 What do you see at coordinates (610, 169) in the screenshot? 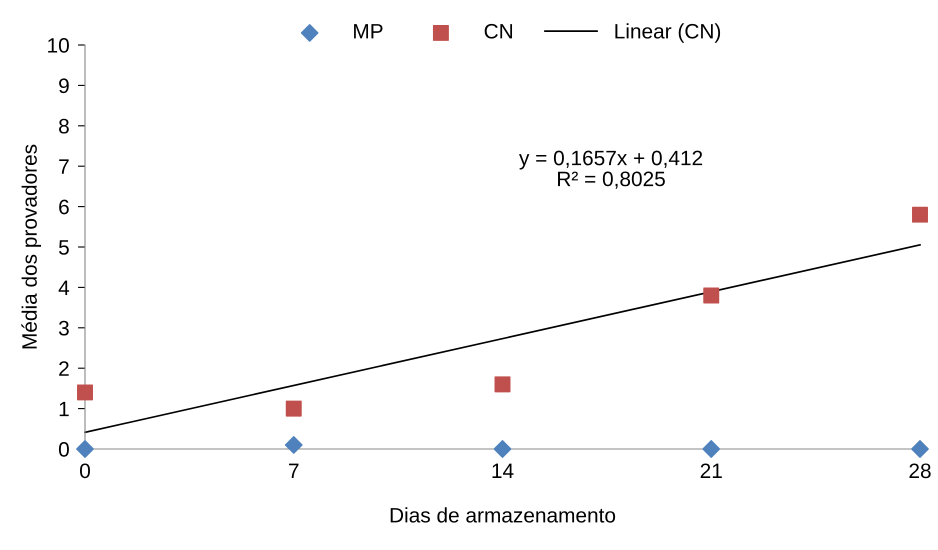
I see `annotation: y = 0,1657x + 0,412 R² = 0,8025` at bounding box center [610, 169].